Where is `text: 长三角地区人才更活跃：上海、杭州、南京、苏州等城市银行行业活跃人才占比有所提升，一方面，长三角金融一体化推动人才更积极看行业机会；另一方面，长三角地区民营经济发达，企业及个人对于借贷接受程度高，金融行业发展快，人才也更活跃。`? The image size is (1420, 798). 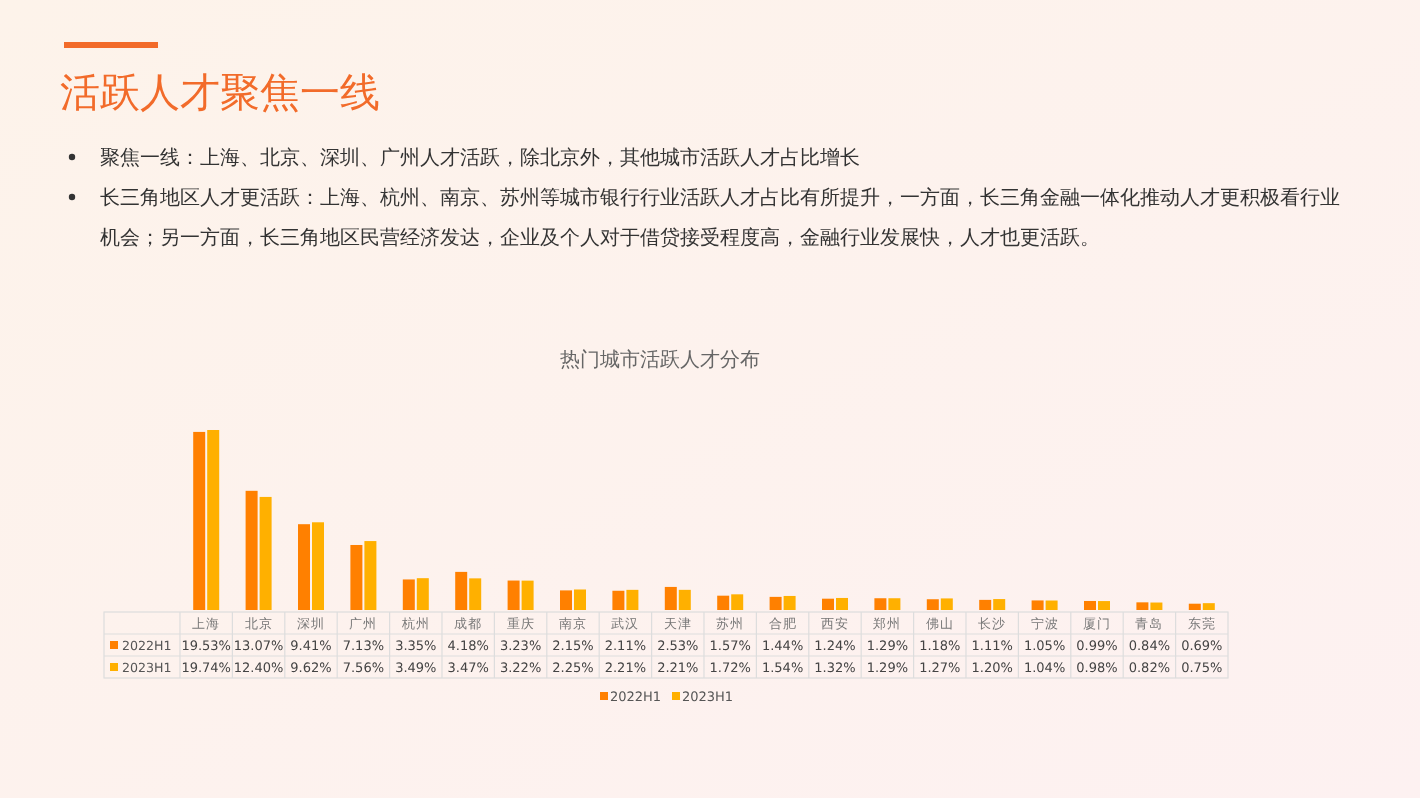
text: 长三角地区人才更活跃：上海、杭州、南京、苏州等城市银行行业活跃人才占比有所提升，一方面，长三角金融一体化推动人才更积极看行业机会；另一方面，长三角地区民营经济发达，企业及个人对于借贷接受程度高，金融行业发展快，人才也更活跃。 is located at coordinates (720, 218).